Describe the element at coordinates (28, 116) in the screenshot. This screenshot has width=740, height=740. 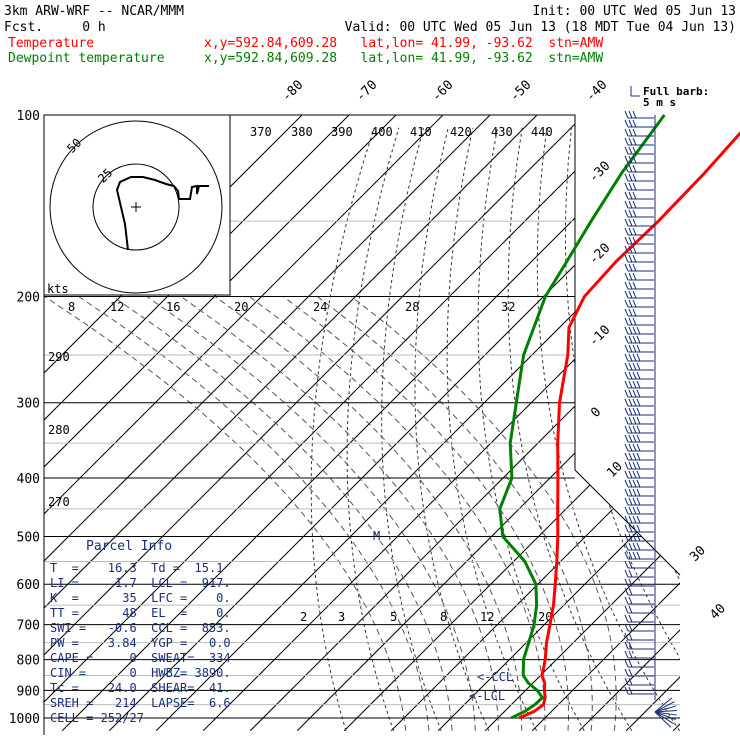
I see `pressure-tick-label: 100` at that location.